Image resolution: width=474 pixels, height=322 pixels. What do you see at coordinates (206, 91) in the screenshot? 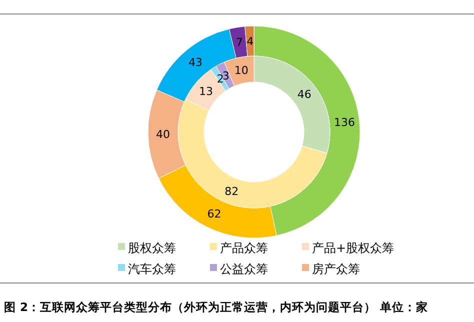
I see `data-label: 13` at bounding box center [206, 91].